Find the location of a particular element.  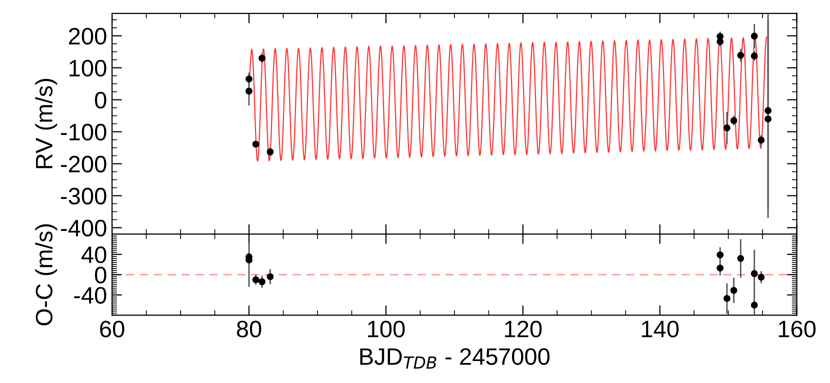

x-tick-label: 120 is located at coordinates (523, 329).